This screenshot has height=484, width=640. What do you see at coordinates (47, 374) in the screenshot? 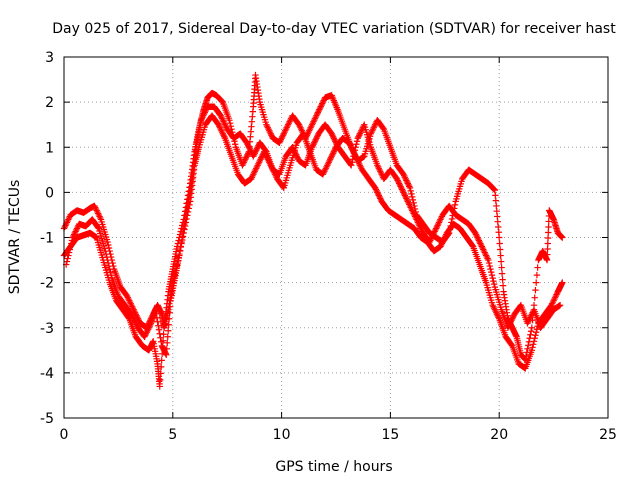
I see `y-tick-label: -4` at bounding box center [47, 374].